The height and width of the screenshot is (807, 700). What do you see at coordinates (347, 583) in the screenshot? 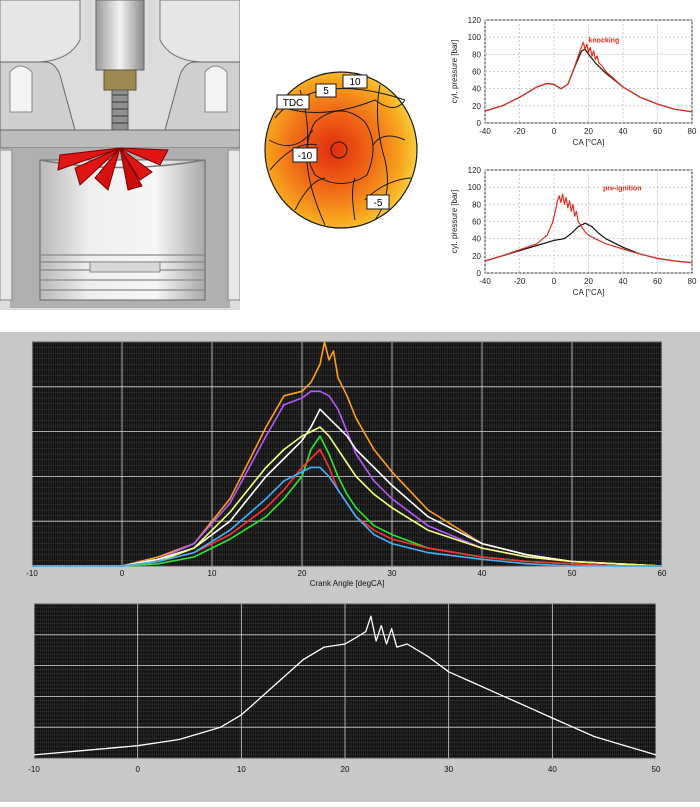
I see `multi-cycle-x-axis-label: Crank Angle [degCA]` at bounding box center [347, 583].